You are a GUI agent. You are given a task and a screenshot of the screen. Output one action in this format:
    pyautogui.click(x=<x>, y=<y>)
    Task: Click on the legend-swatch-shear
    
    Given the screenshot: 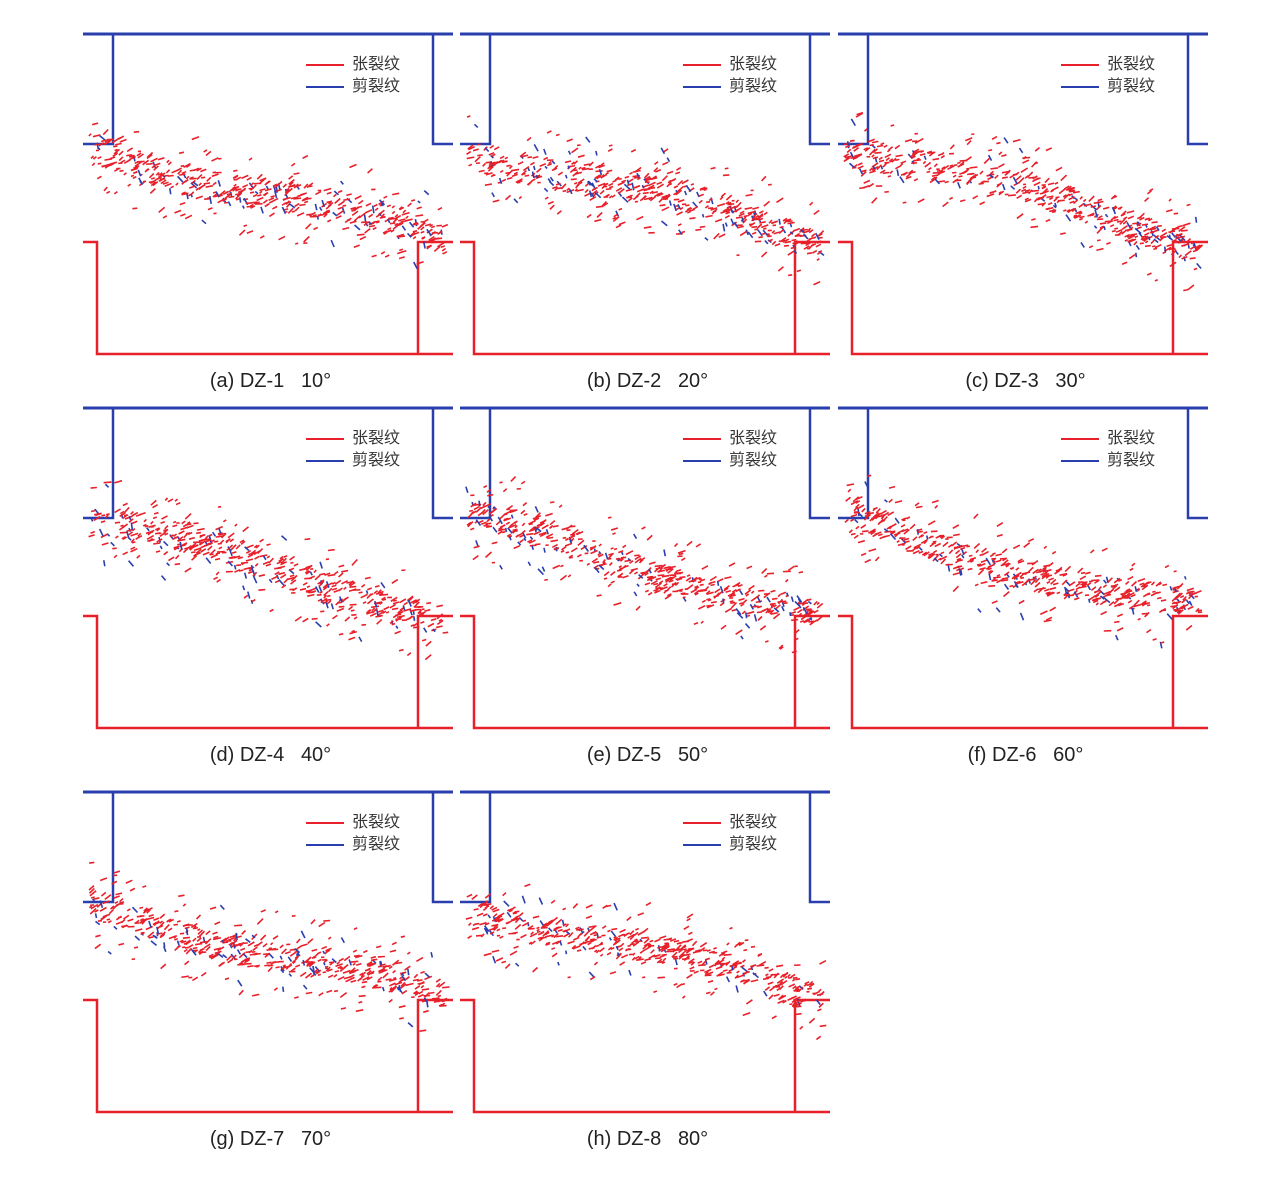 What is the action you would take?
    pyautogui.click(x=1079, y=461)
    